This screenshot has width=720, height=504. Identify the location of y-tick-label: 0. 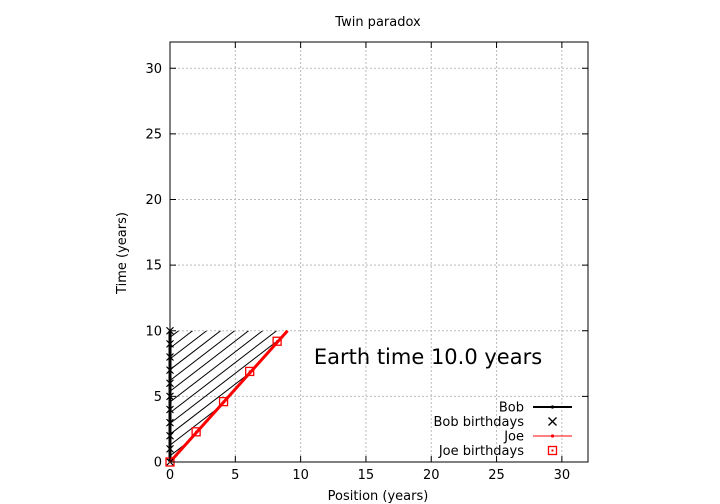
(158, 463).